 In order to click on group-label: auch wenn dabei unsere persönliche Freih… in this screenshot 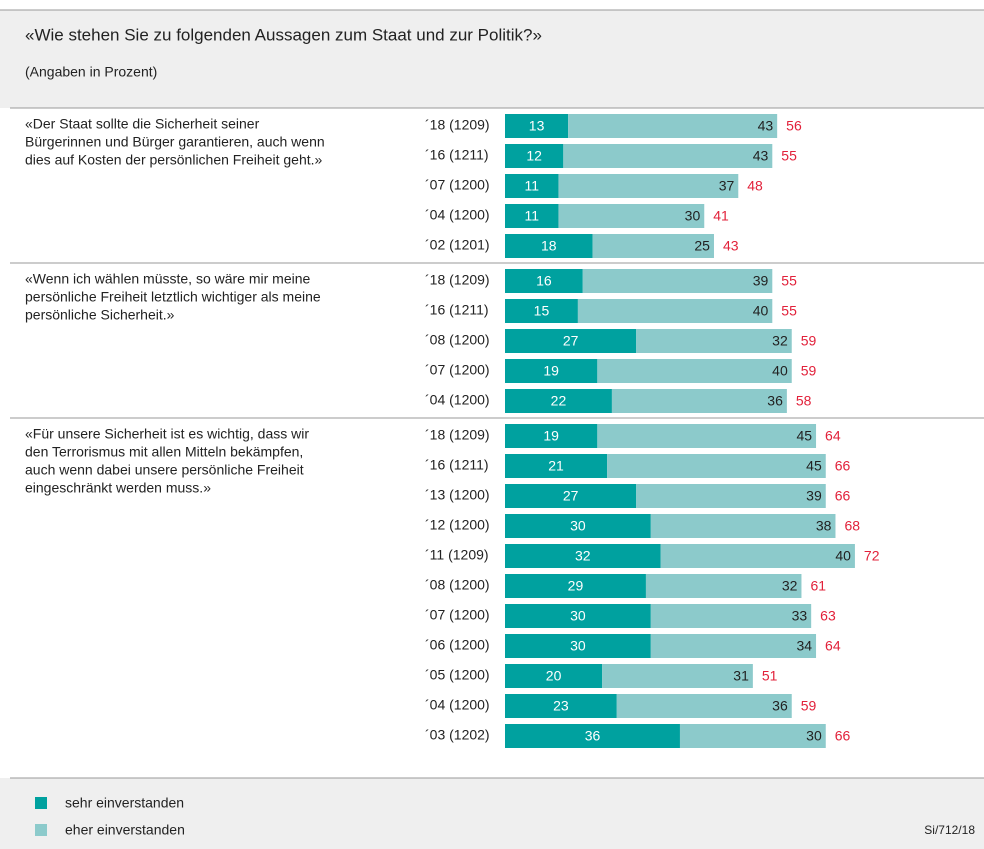, I will do `click(164, 470)`.